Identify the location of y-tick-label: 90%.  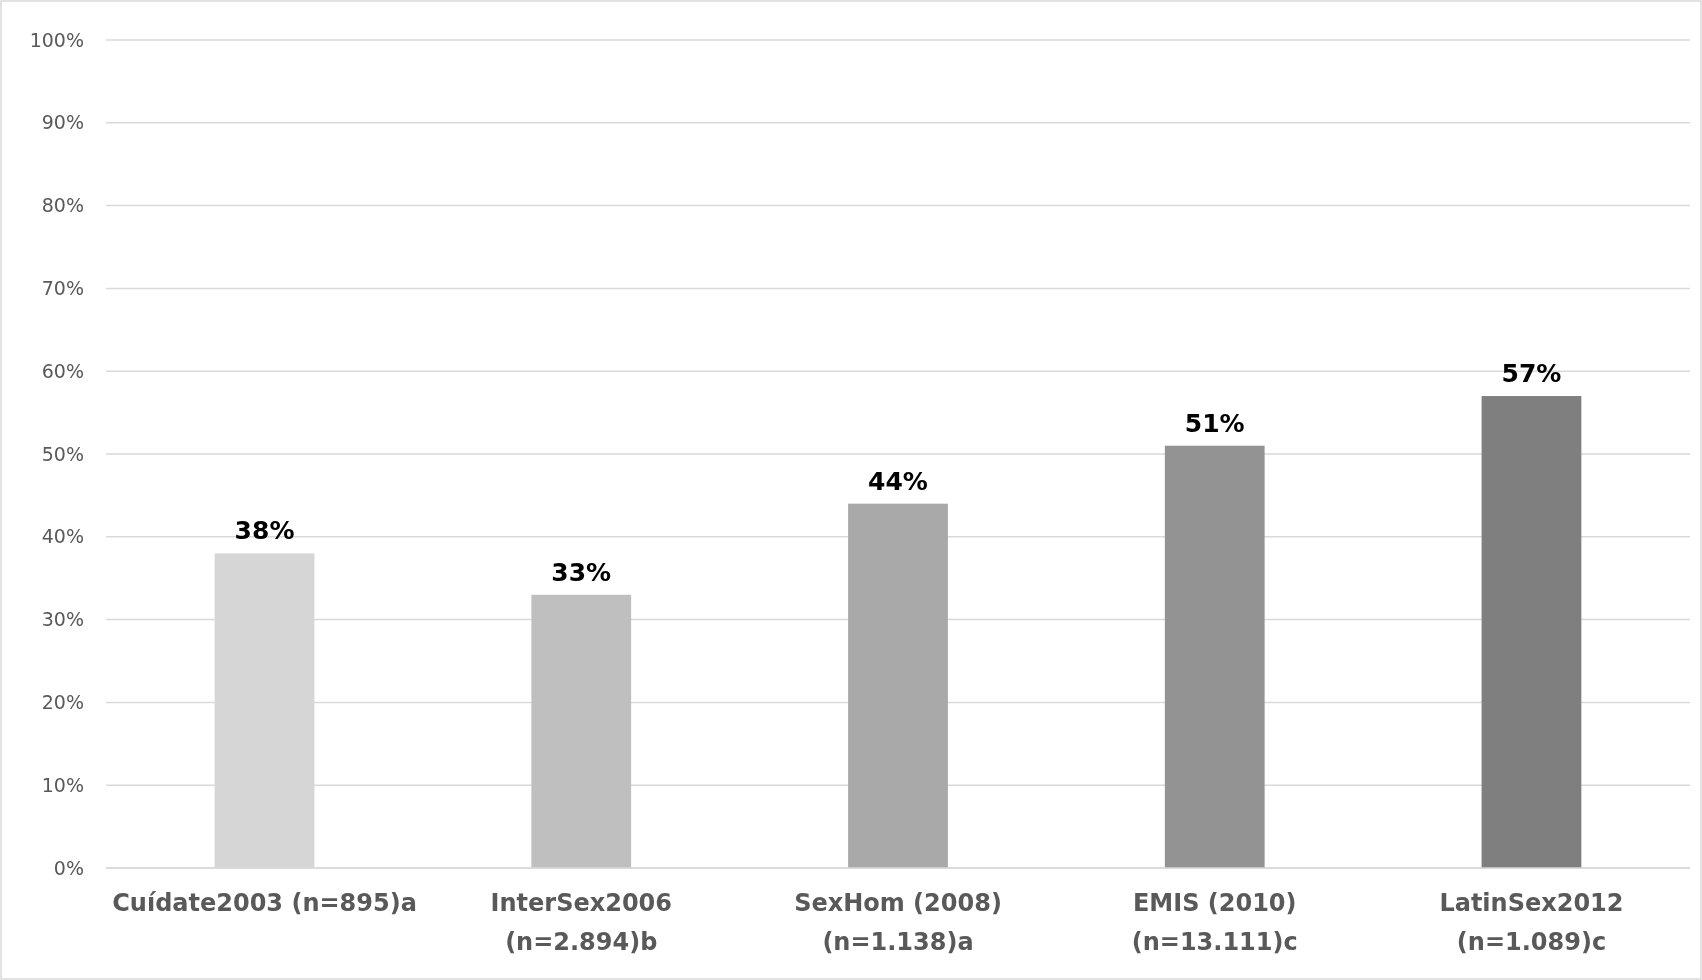
(62, 122).